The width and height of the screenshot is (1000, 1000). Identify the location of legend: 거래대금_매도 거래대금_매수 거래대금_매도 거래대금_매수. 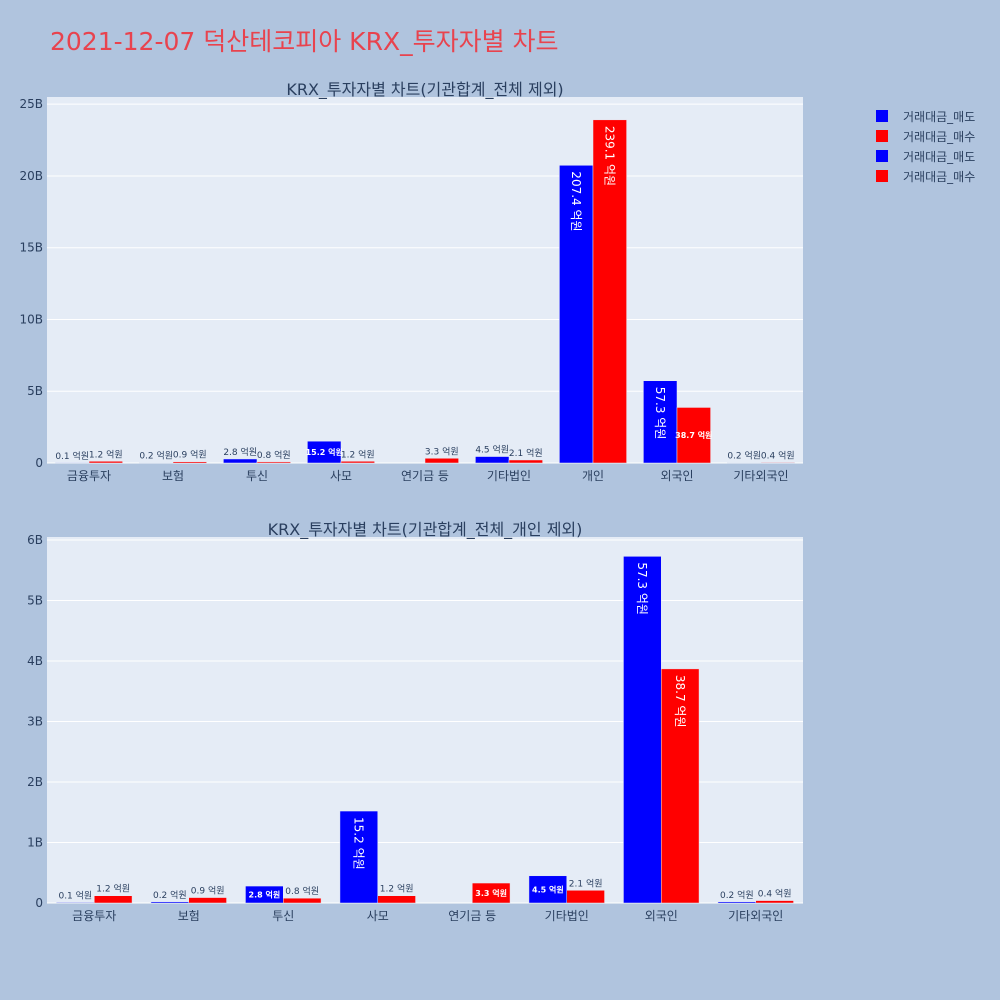
(925, 146).